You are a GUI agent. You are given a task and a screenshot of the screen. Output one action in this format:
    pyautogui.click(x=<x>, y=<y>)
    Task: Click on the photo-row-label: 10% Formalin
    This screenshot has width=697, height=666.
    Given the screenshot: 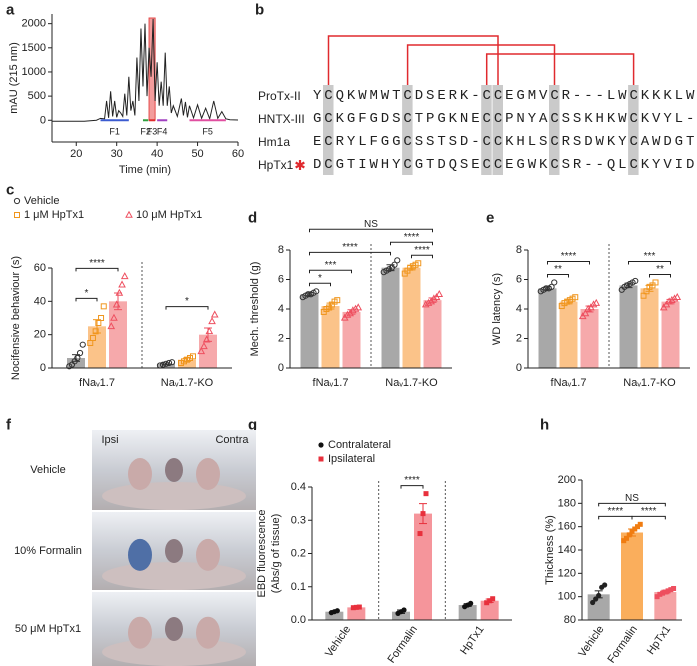 What is the action you would take?
    pyautogui.click(x=48, y=551)
    